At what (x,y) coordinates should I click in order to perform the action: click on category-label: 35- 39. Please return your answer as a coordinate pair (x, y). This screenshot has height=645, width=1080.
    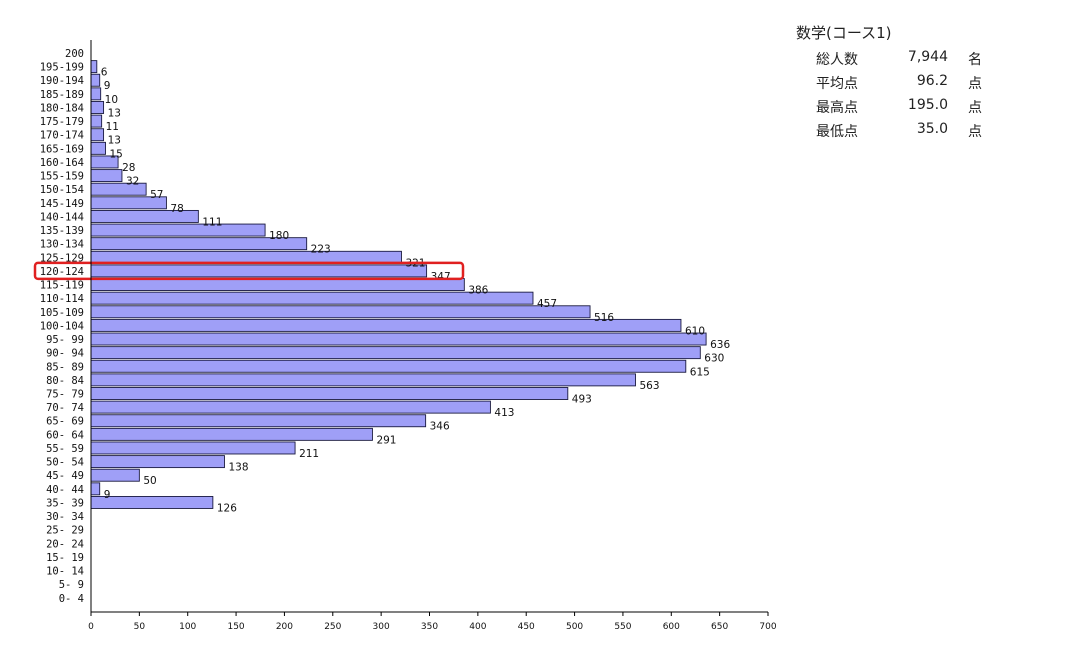
    Looking at the image, I should click on (65, 503).